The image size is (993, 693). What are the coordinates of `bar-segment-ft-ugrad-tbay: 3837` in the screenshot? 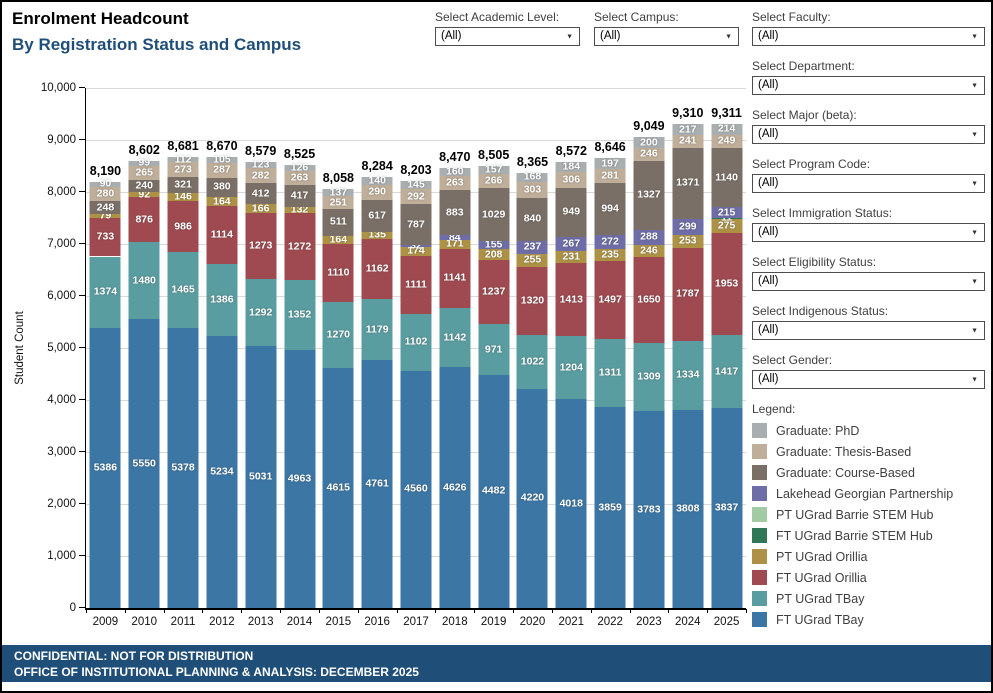 It's located at (727, 508).